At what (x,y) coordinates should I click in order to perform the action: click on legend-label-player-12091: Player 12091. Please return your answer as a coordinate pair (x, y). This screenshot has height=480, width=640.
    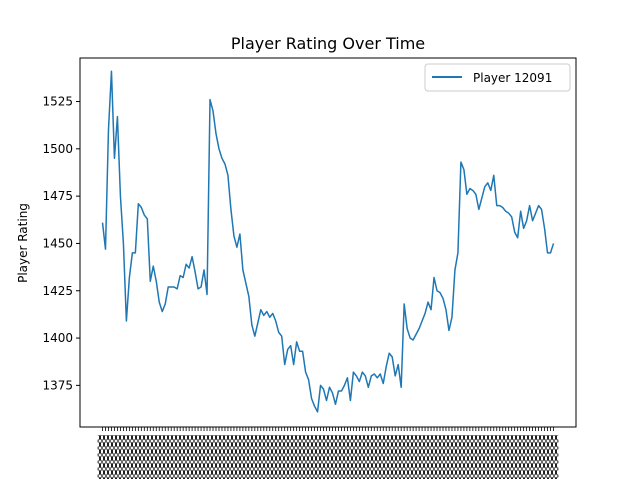
    Looking at the image, I should click on (512, 78).